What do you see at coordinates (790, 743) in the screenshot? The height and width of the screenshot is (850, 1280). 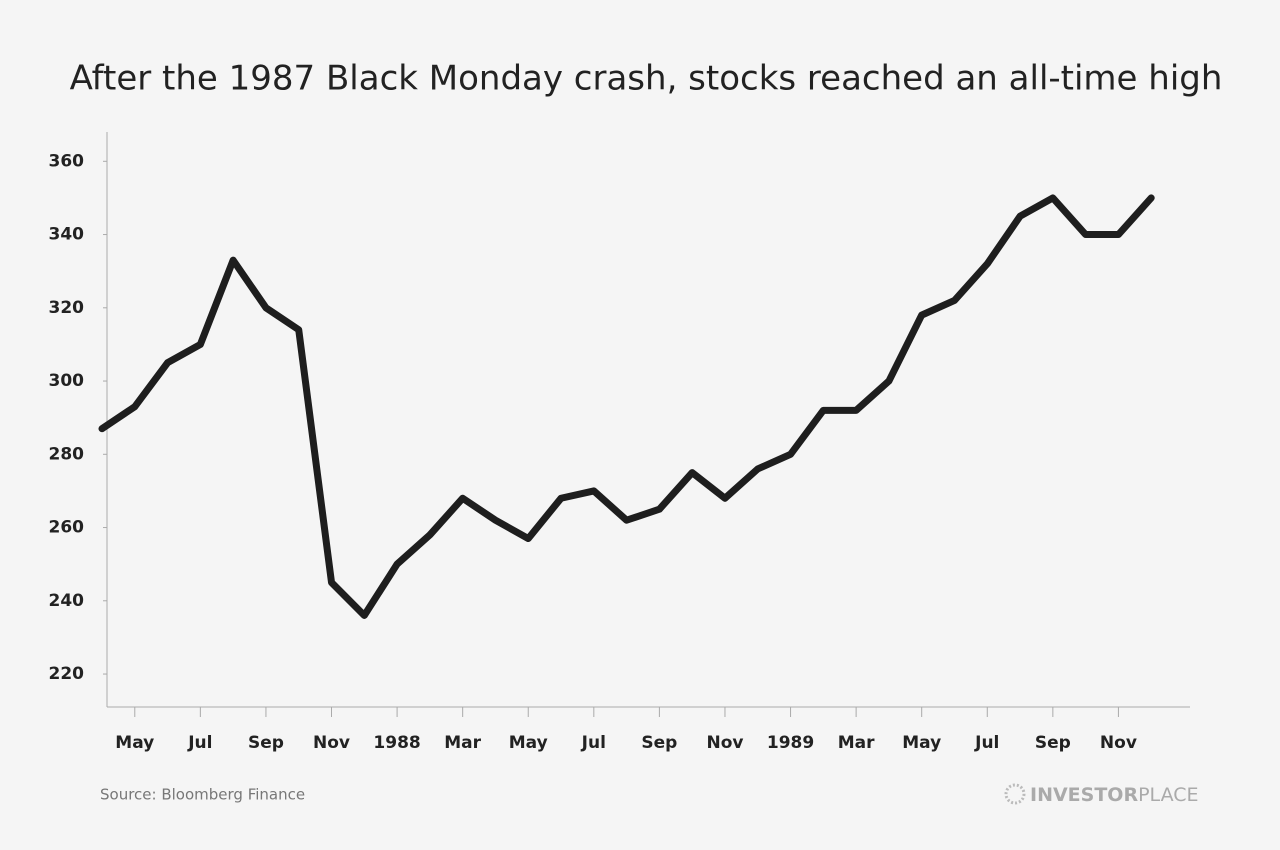 I see `x-tick-label: 1989` at bounding box center [790, 743].